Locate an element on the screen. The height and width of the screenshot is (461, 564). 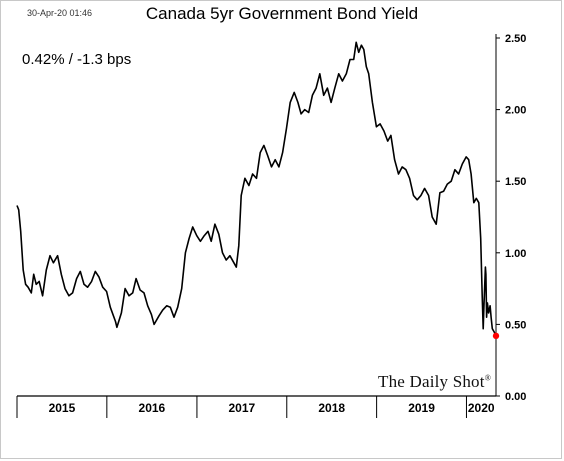
y-tick-label: 0.50 is located at coordinates (515, 325).